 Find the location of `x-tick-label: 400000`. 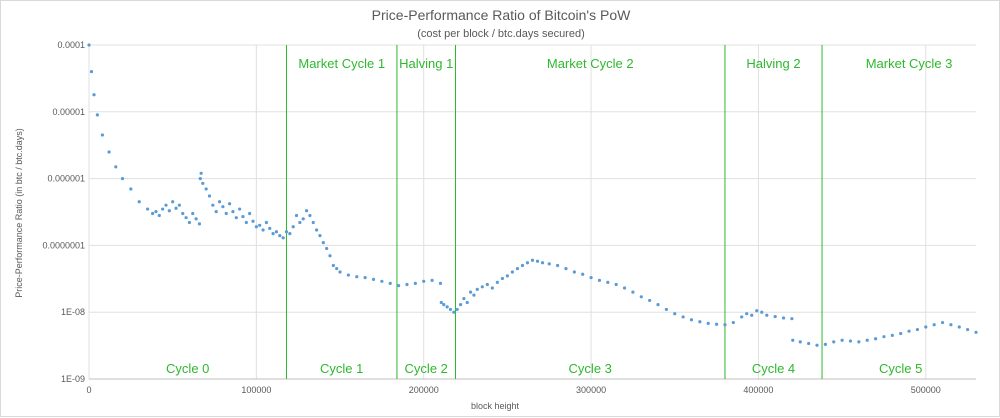

x-tick-label: 400000 is located at coordinates (758, 390).